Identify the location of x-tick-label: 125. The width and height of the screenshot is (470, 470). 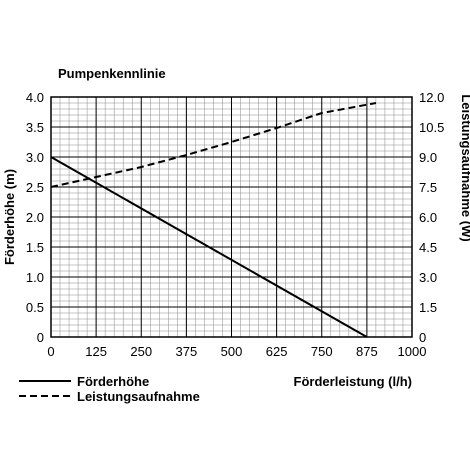
(96, 351).